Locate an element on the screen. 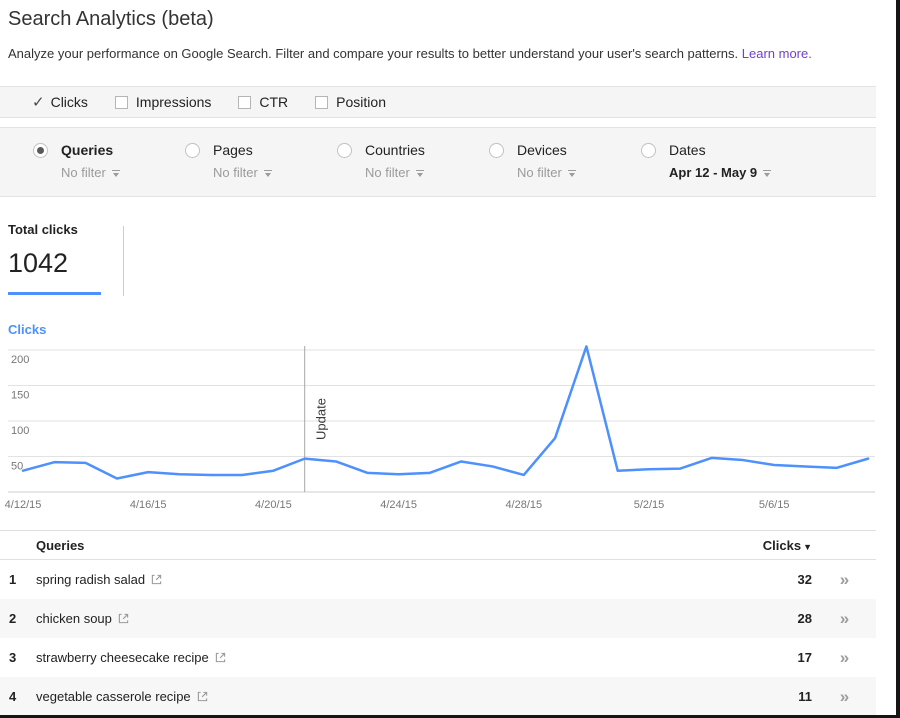  dimension-label: Pages is located at coordinates (233, 150).